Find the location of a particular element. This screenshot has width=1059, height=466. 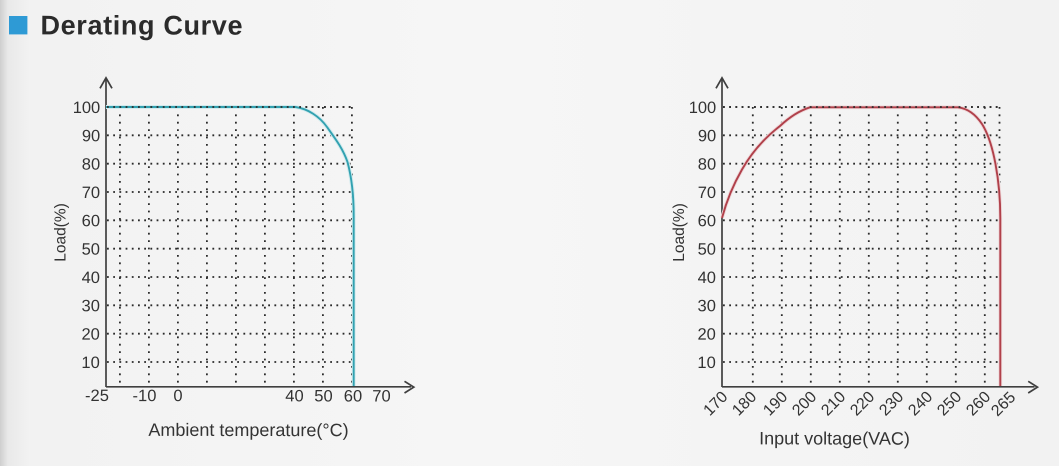

svg-text: -10 is located at coordinates (145, 396).